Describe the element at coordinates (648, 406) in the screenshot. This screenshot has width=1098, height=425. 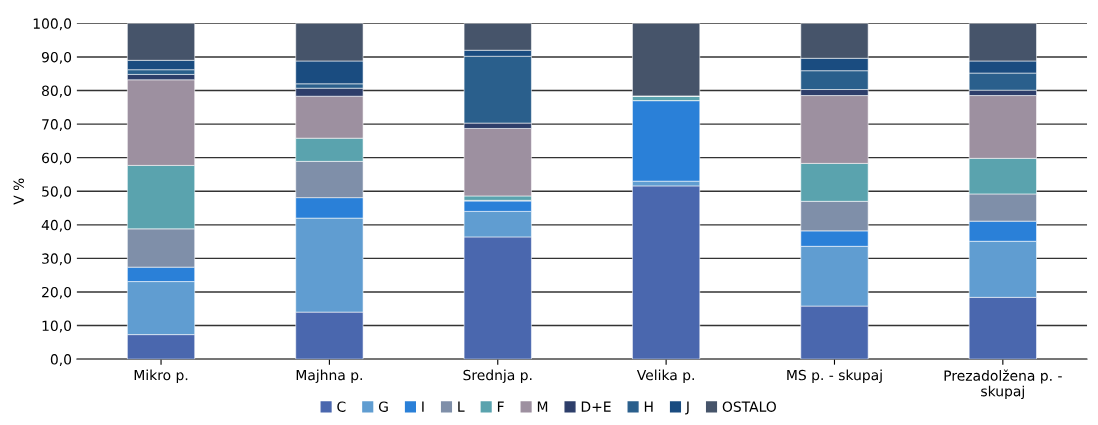
I see `legend-label: H` at that location.